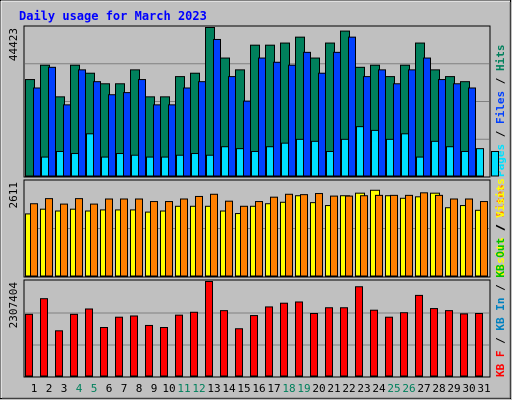  Describe the element at coordinates (500, 258) in the screenshot. I see `legend-entry: KB Out` at that location.